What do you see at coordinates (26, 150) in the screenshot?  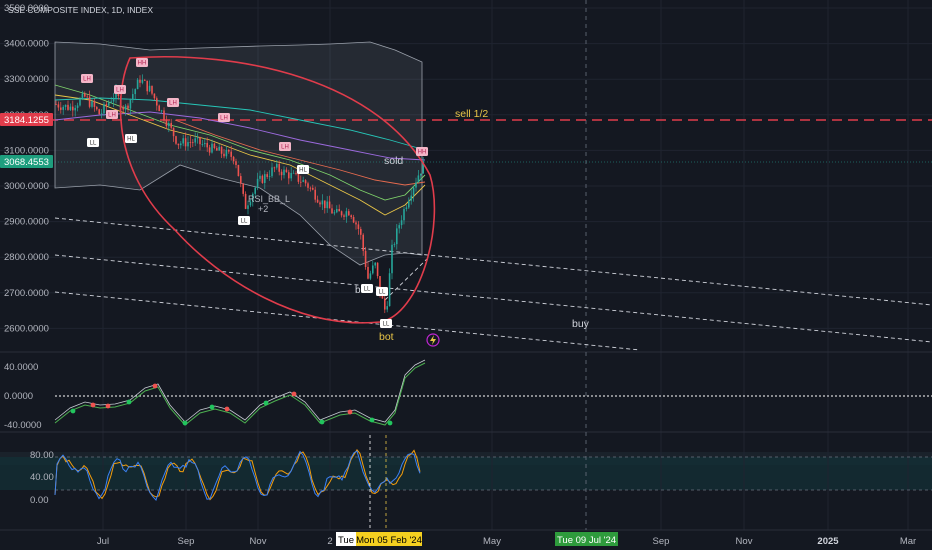 I see `price-tick-label: 3100.0000` at bounding box center [26, 150].